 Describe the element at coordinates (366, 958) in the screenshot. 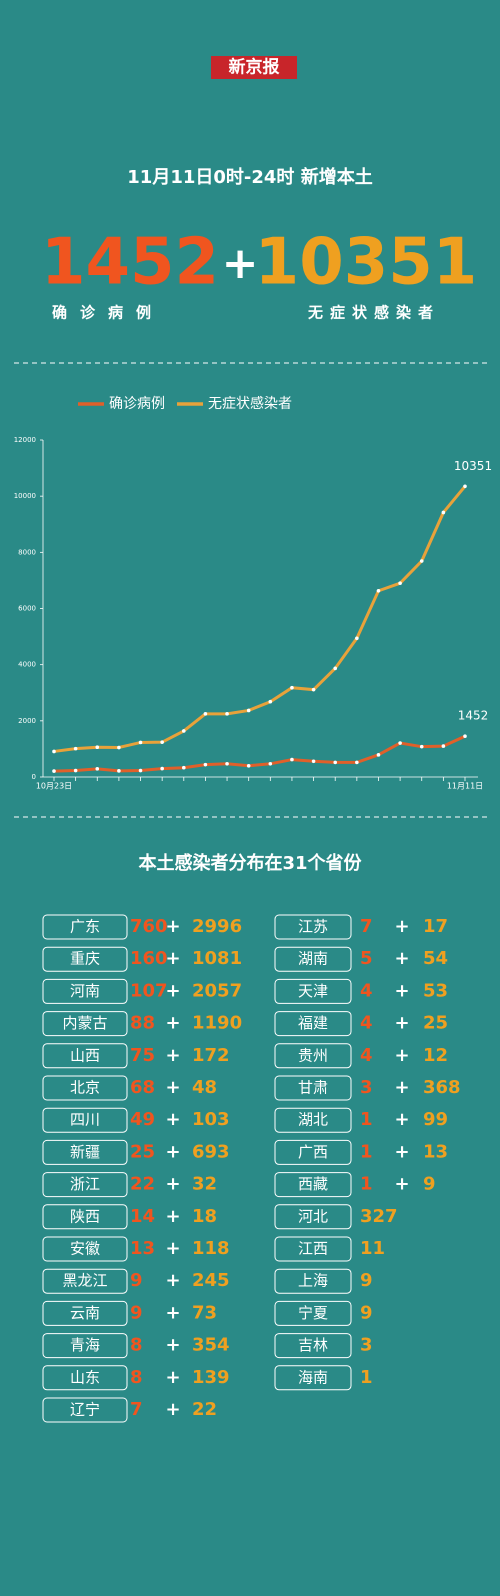

I see `confirmed-count: 5` at that location.